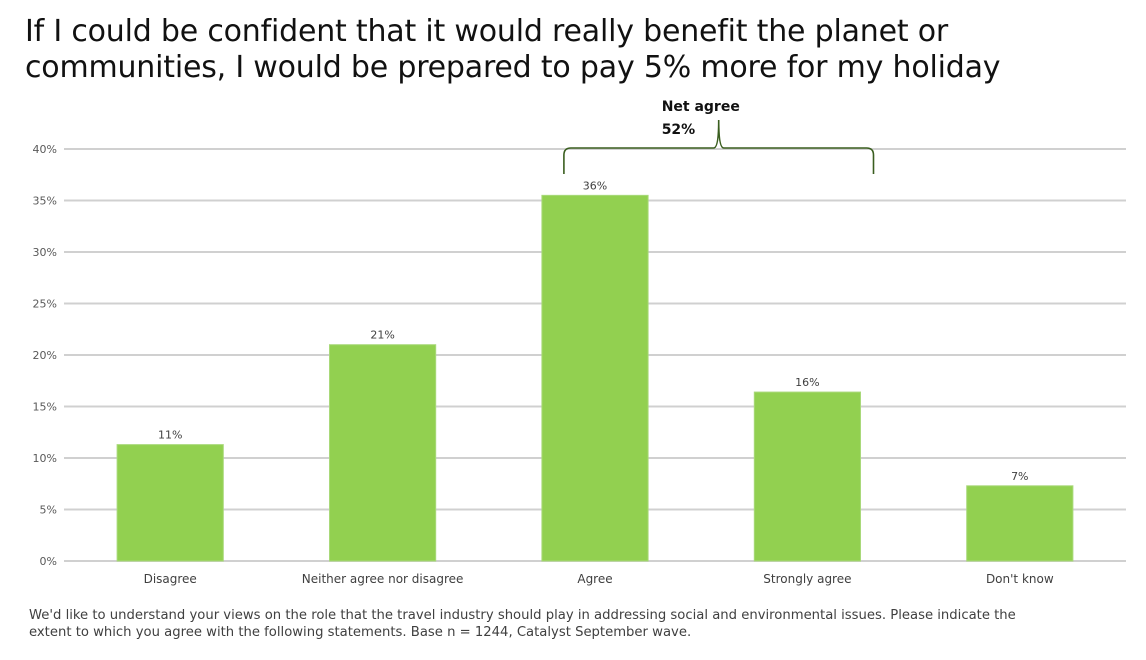  Describe the element at coordinates (807, 382) in the screenshot. I see `data-label: 16%` at that location.